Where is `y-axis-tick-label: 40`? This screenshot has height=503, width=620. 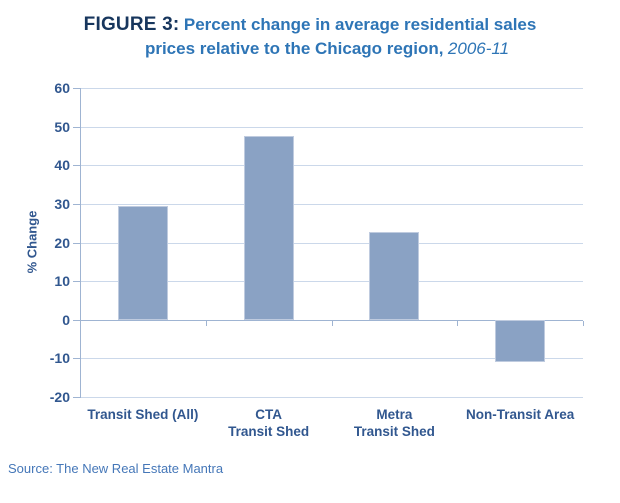
y-axis-tick-label: 40 is located at coordinates (62, 165).